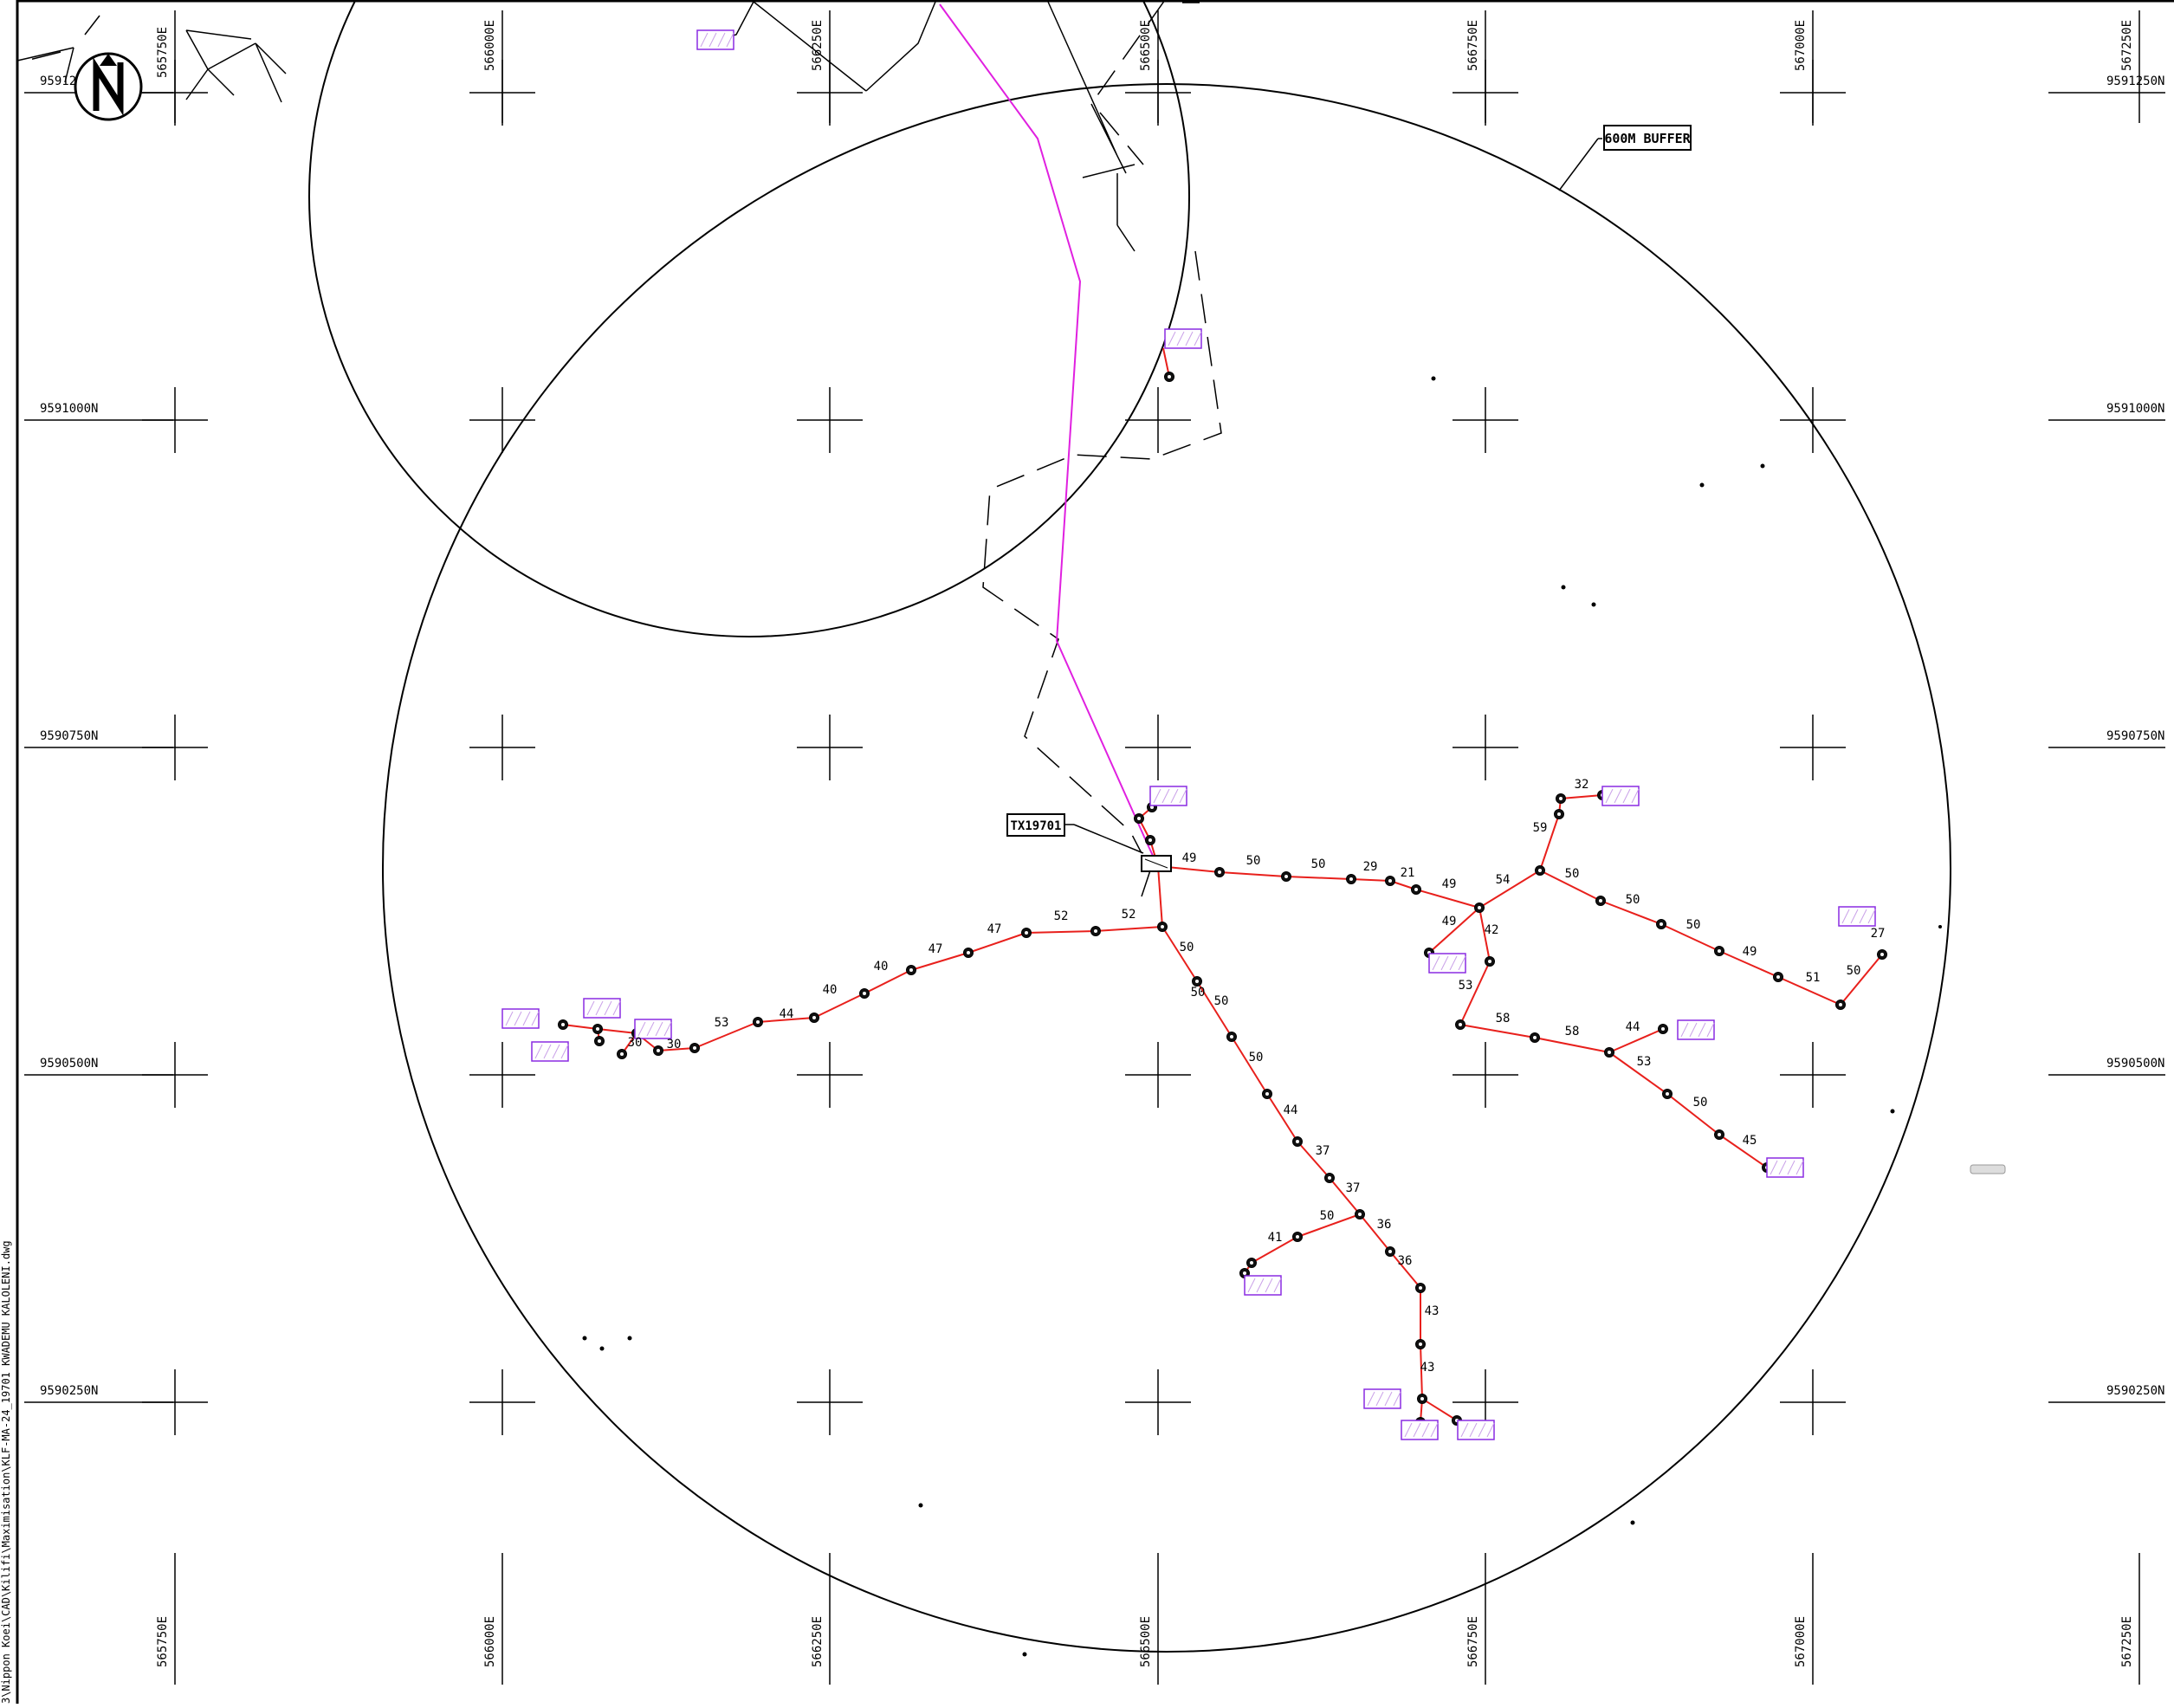 Image resolution: width=2174 pixels, height=1708 pixels. Describe the element at coordinates (1146, 1641) in the screenshot. I see `easting-bottom-label: 566500E` at that location.